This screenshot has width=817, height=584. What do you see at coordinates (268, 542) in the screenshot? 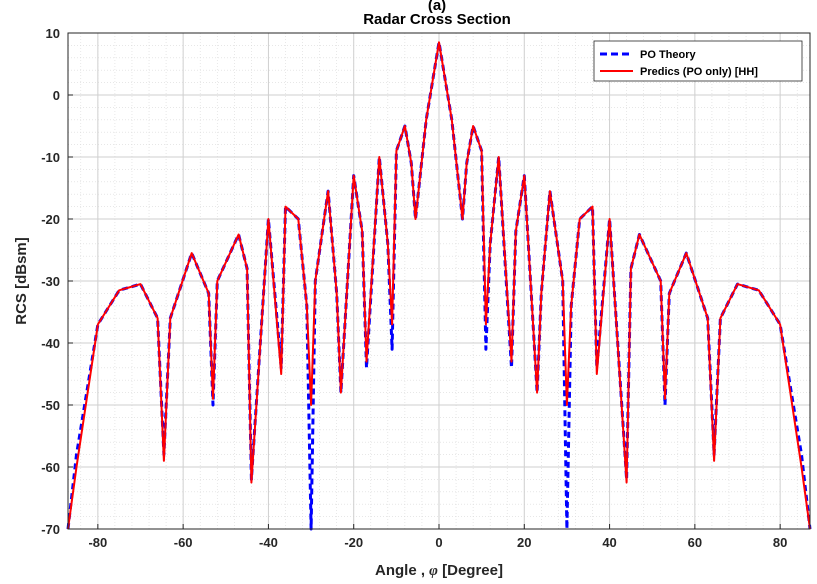
I see `x-tick-label: -40` at bounding box center [268, 542].